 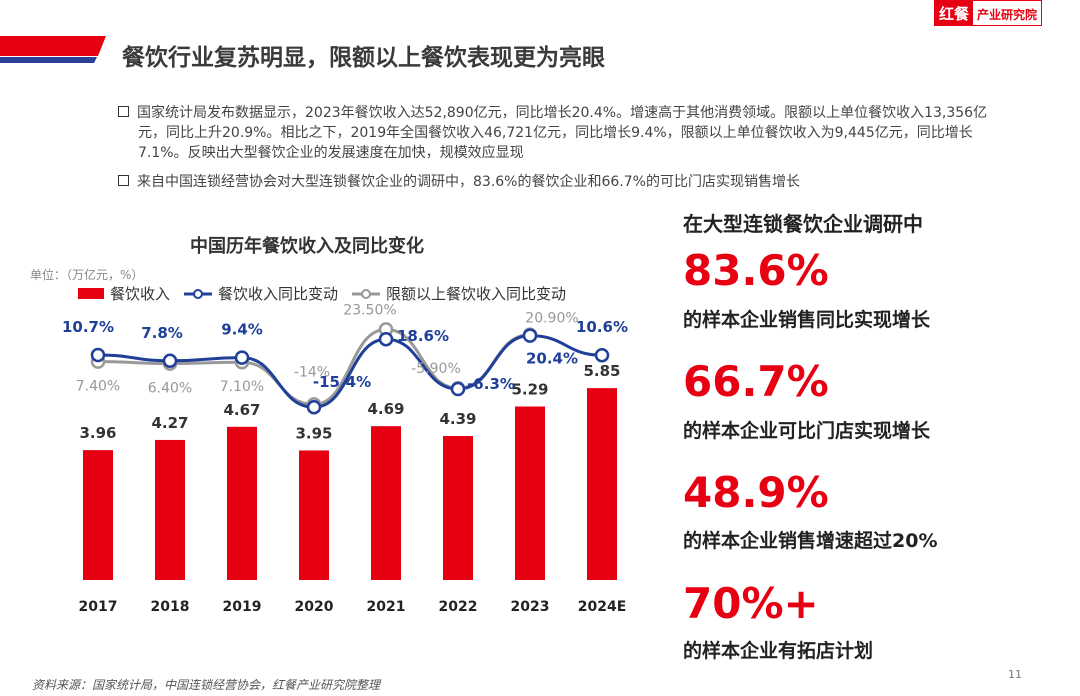 I want to click on x-tick-label: 2022, so click(x=458, y=607).